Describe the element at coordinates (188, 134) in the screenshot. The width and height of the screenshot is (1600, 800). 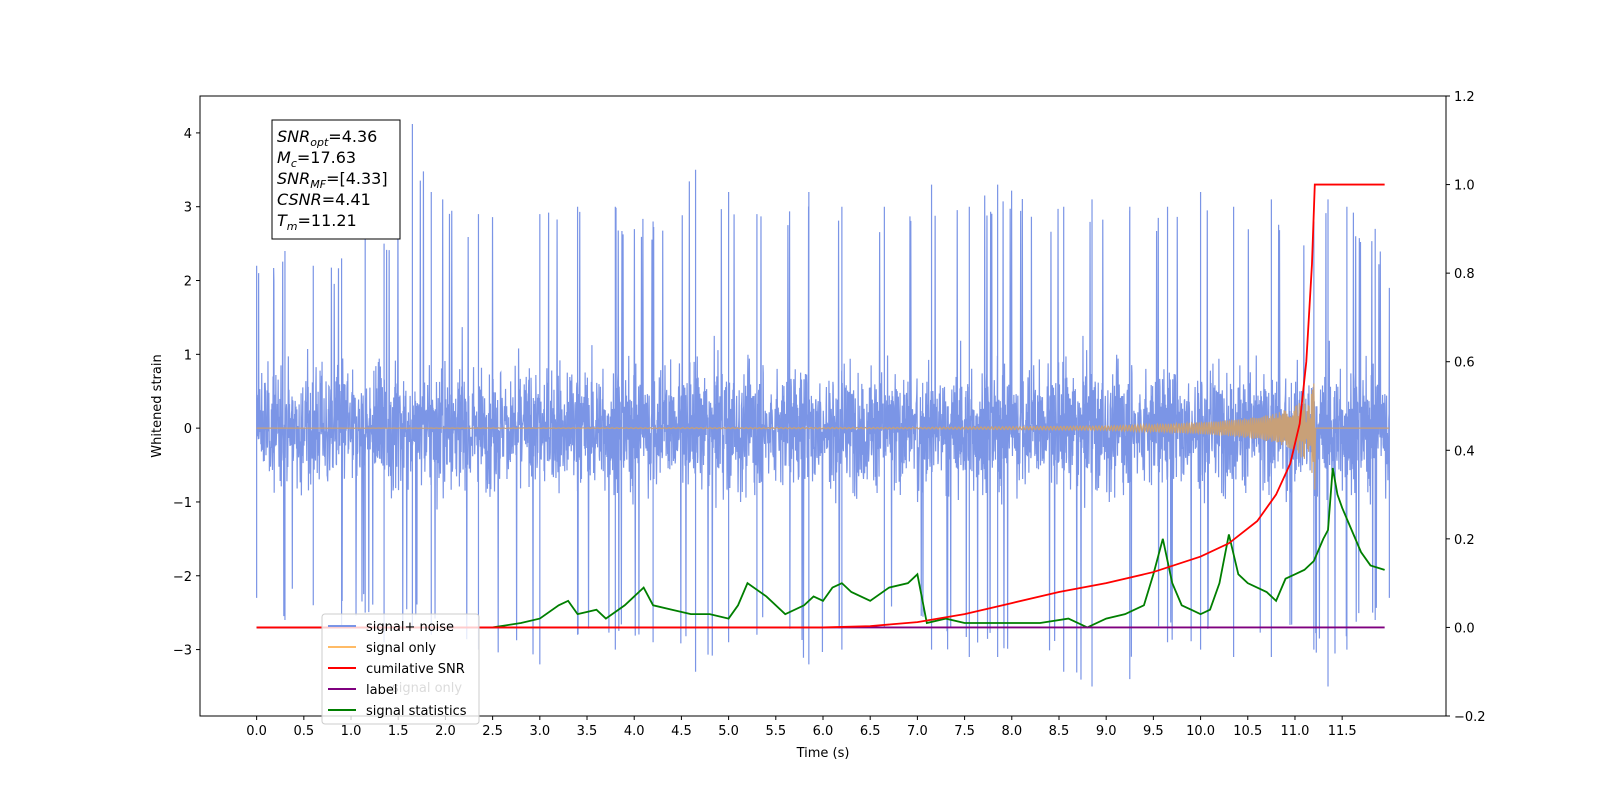
I see `y-left-tick-label: 4` at that location.